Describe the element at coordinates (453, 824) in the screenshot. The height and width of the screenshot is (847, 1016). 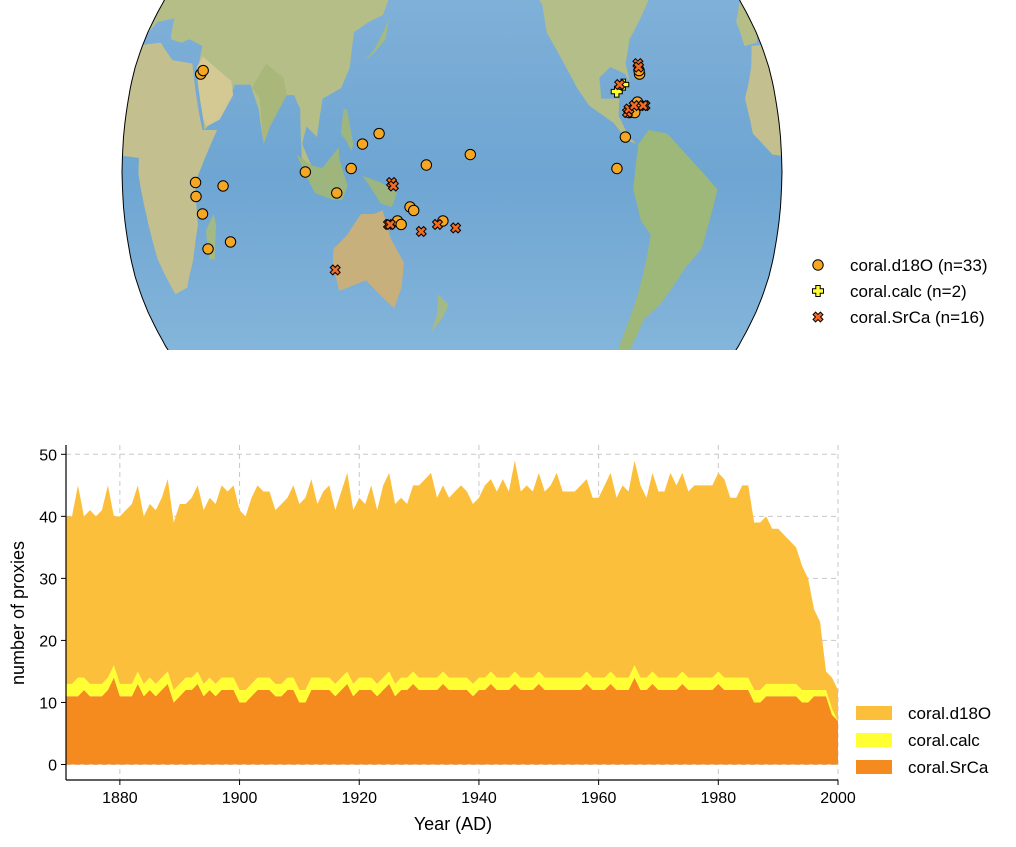
I see `x-axis-label: Year (AD)` at that location.